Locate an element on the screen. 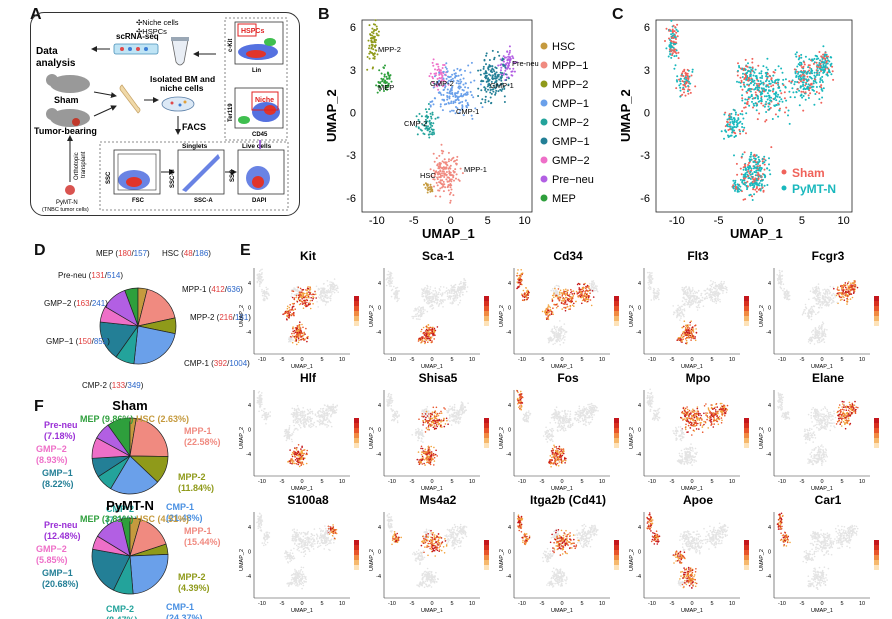 The image size is (892, 619). pie-count-sham: 150 is located at coordinates (85, 341).